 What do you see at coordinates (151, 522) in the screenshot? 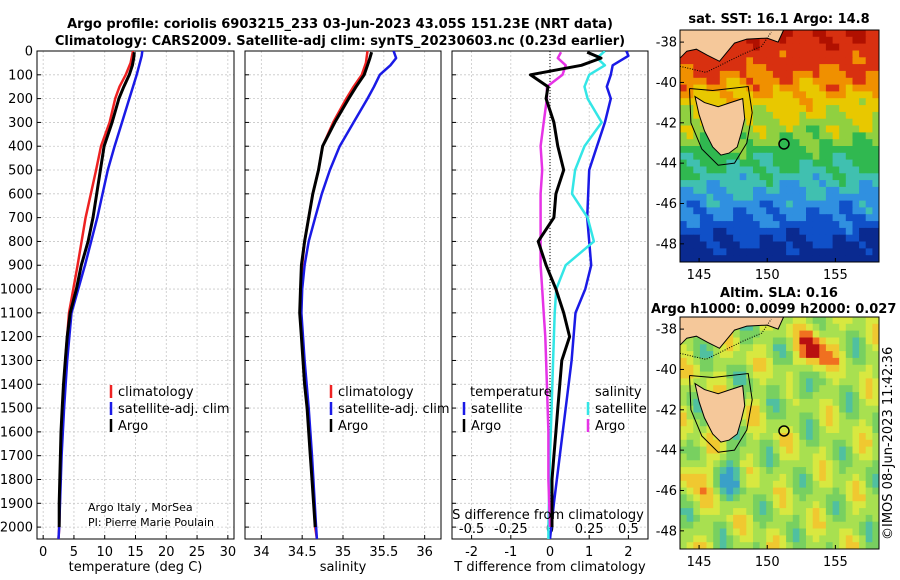
I see `credit-pi: PI: Pierre Marie Poulain` at bounding box center [151, 522].